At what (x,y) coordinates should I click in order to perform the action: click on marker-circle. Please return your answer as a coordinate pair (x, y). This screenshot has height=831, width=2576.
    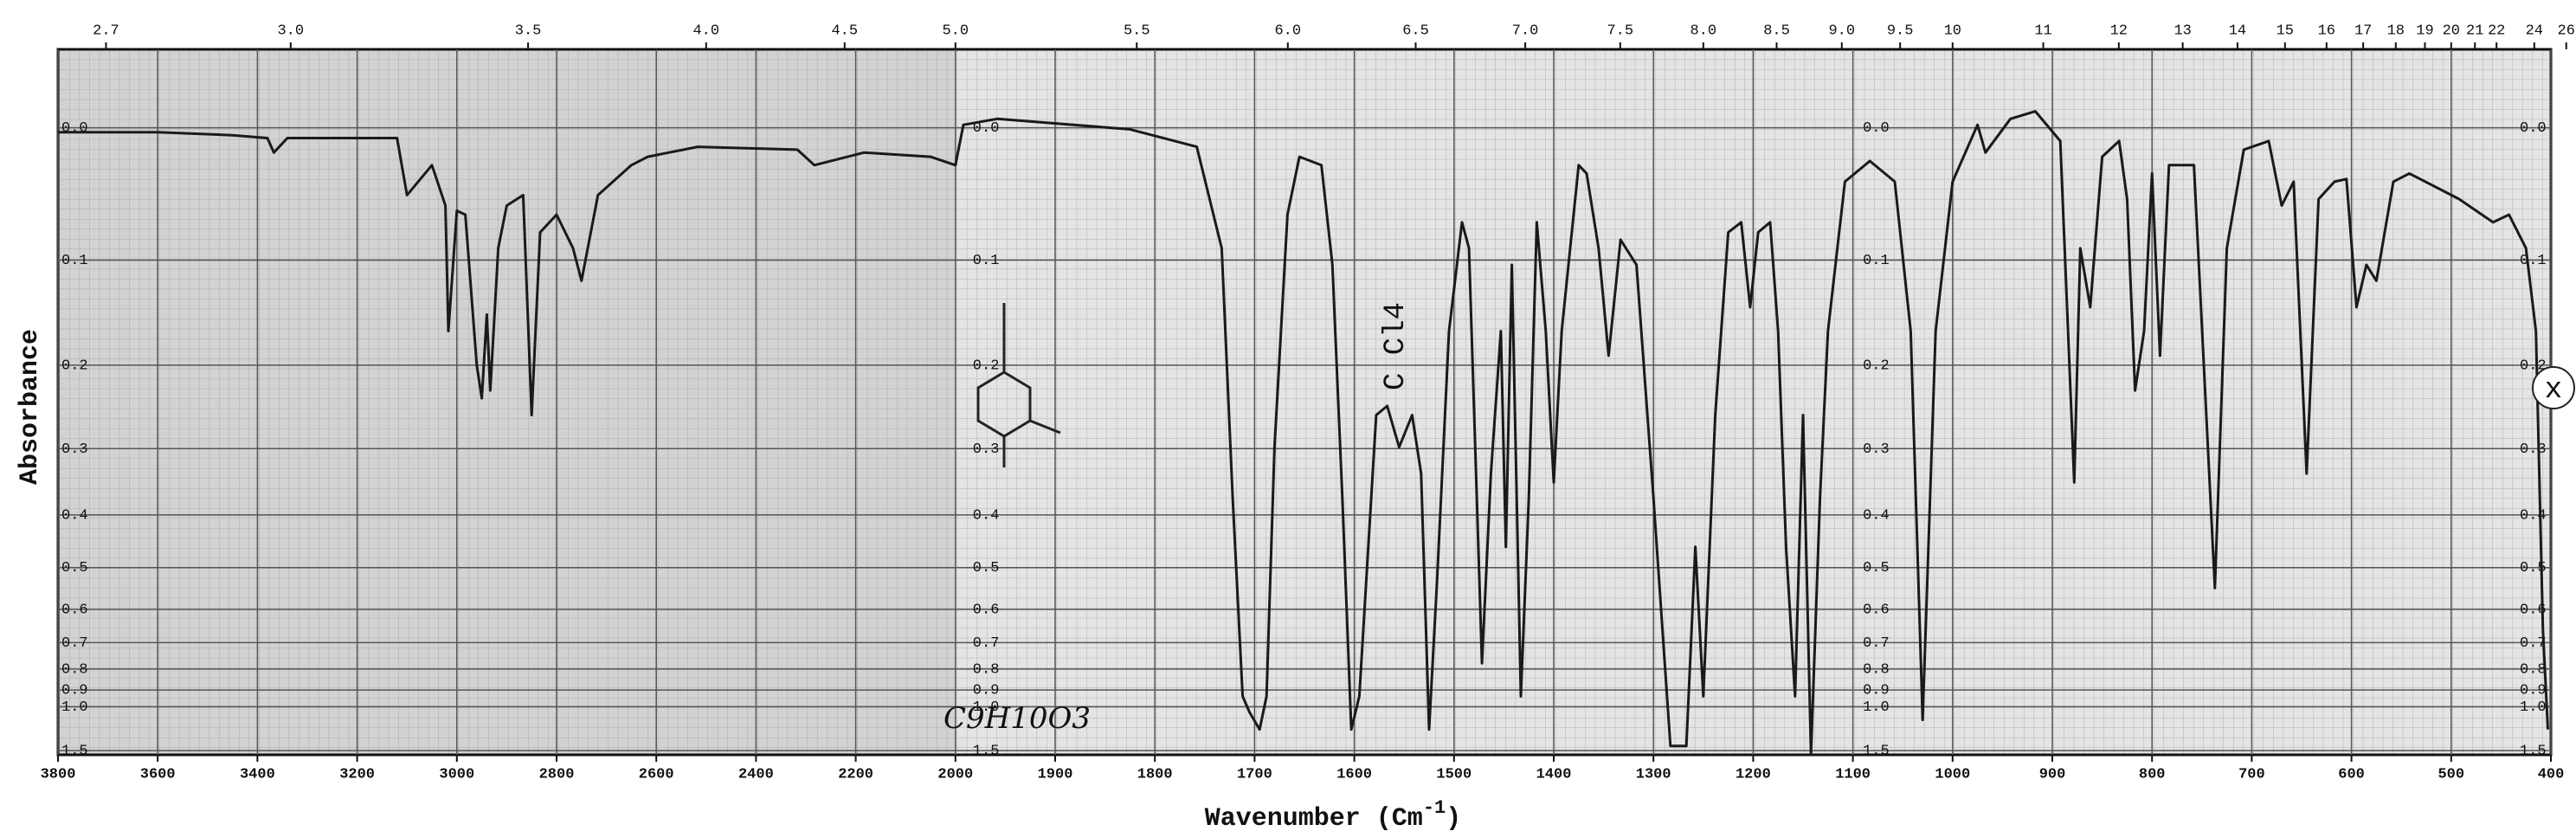
    Looking at the image, I should click on (2553, 387).